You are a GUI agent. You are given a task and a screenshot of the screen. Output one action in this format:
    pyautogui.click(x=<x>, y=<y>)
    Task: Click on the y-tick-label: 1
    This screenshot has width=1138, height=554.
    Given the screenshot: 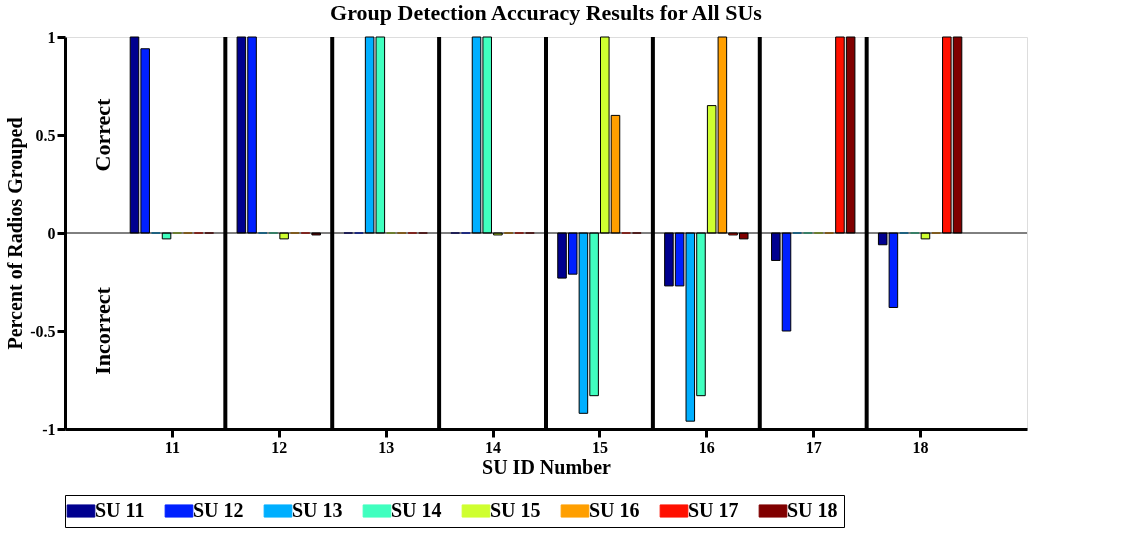 What is the action you would take?
    pyautogui.click(x=51, y=37)
    